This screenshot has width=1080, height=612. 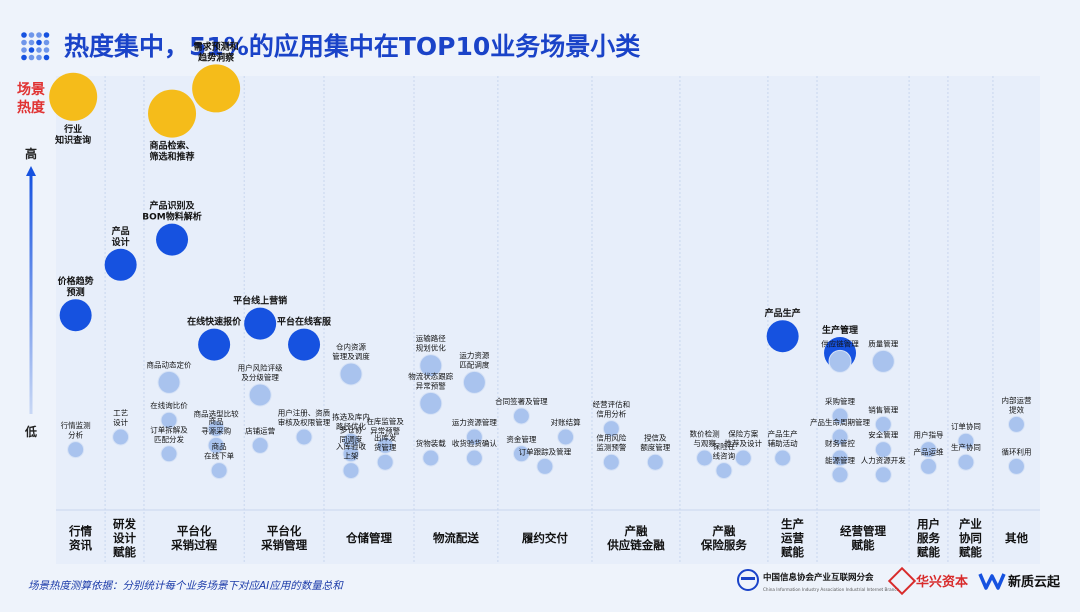 What do you see at coordinates (545, 451) in the screenshot?
I see `scenario-label: 订单跟踪及管理` at bounding box center [545, 451].